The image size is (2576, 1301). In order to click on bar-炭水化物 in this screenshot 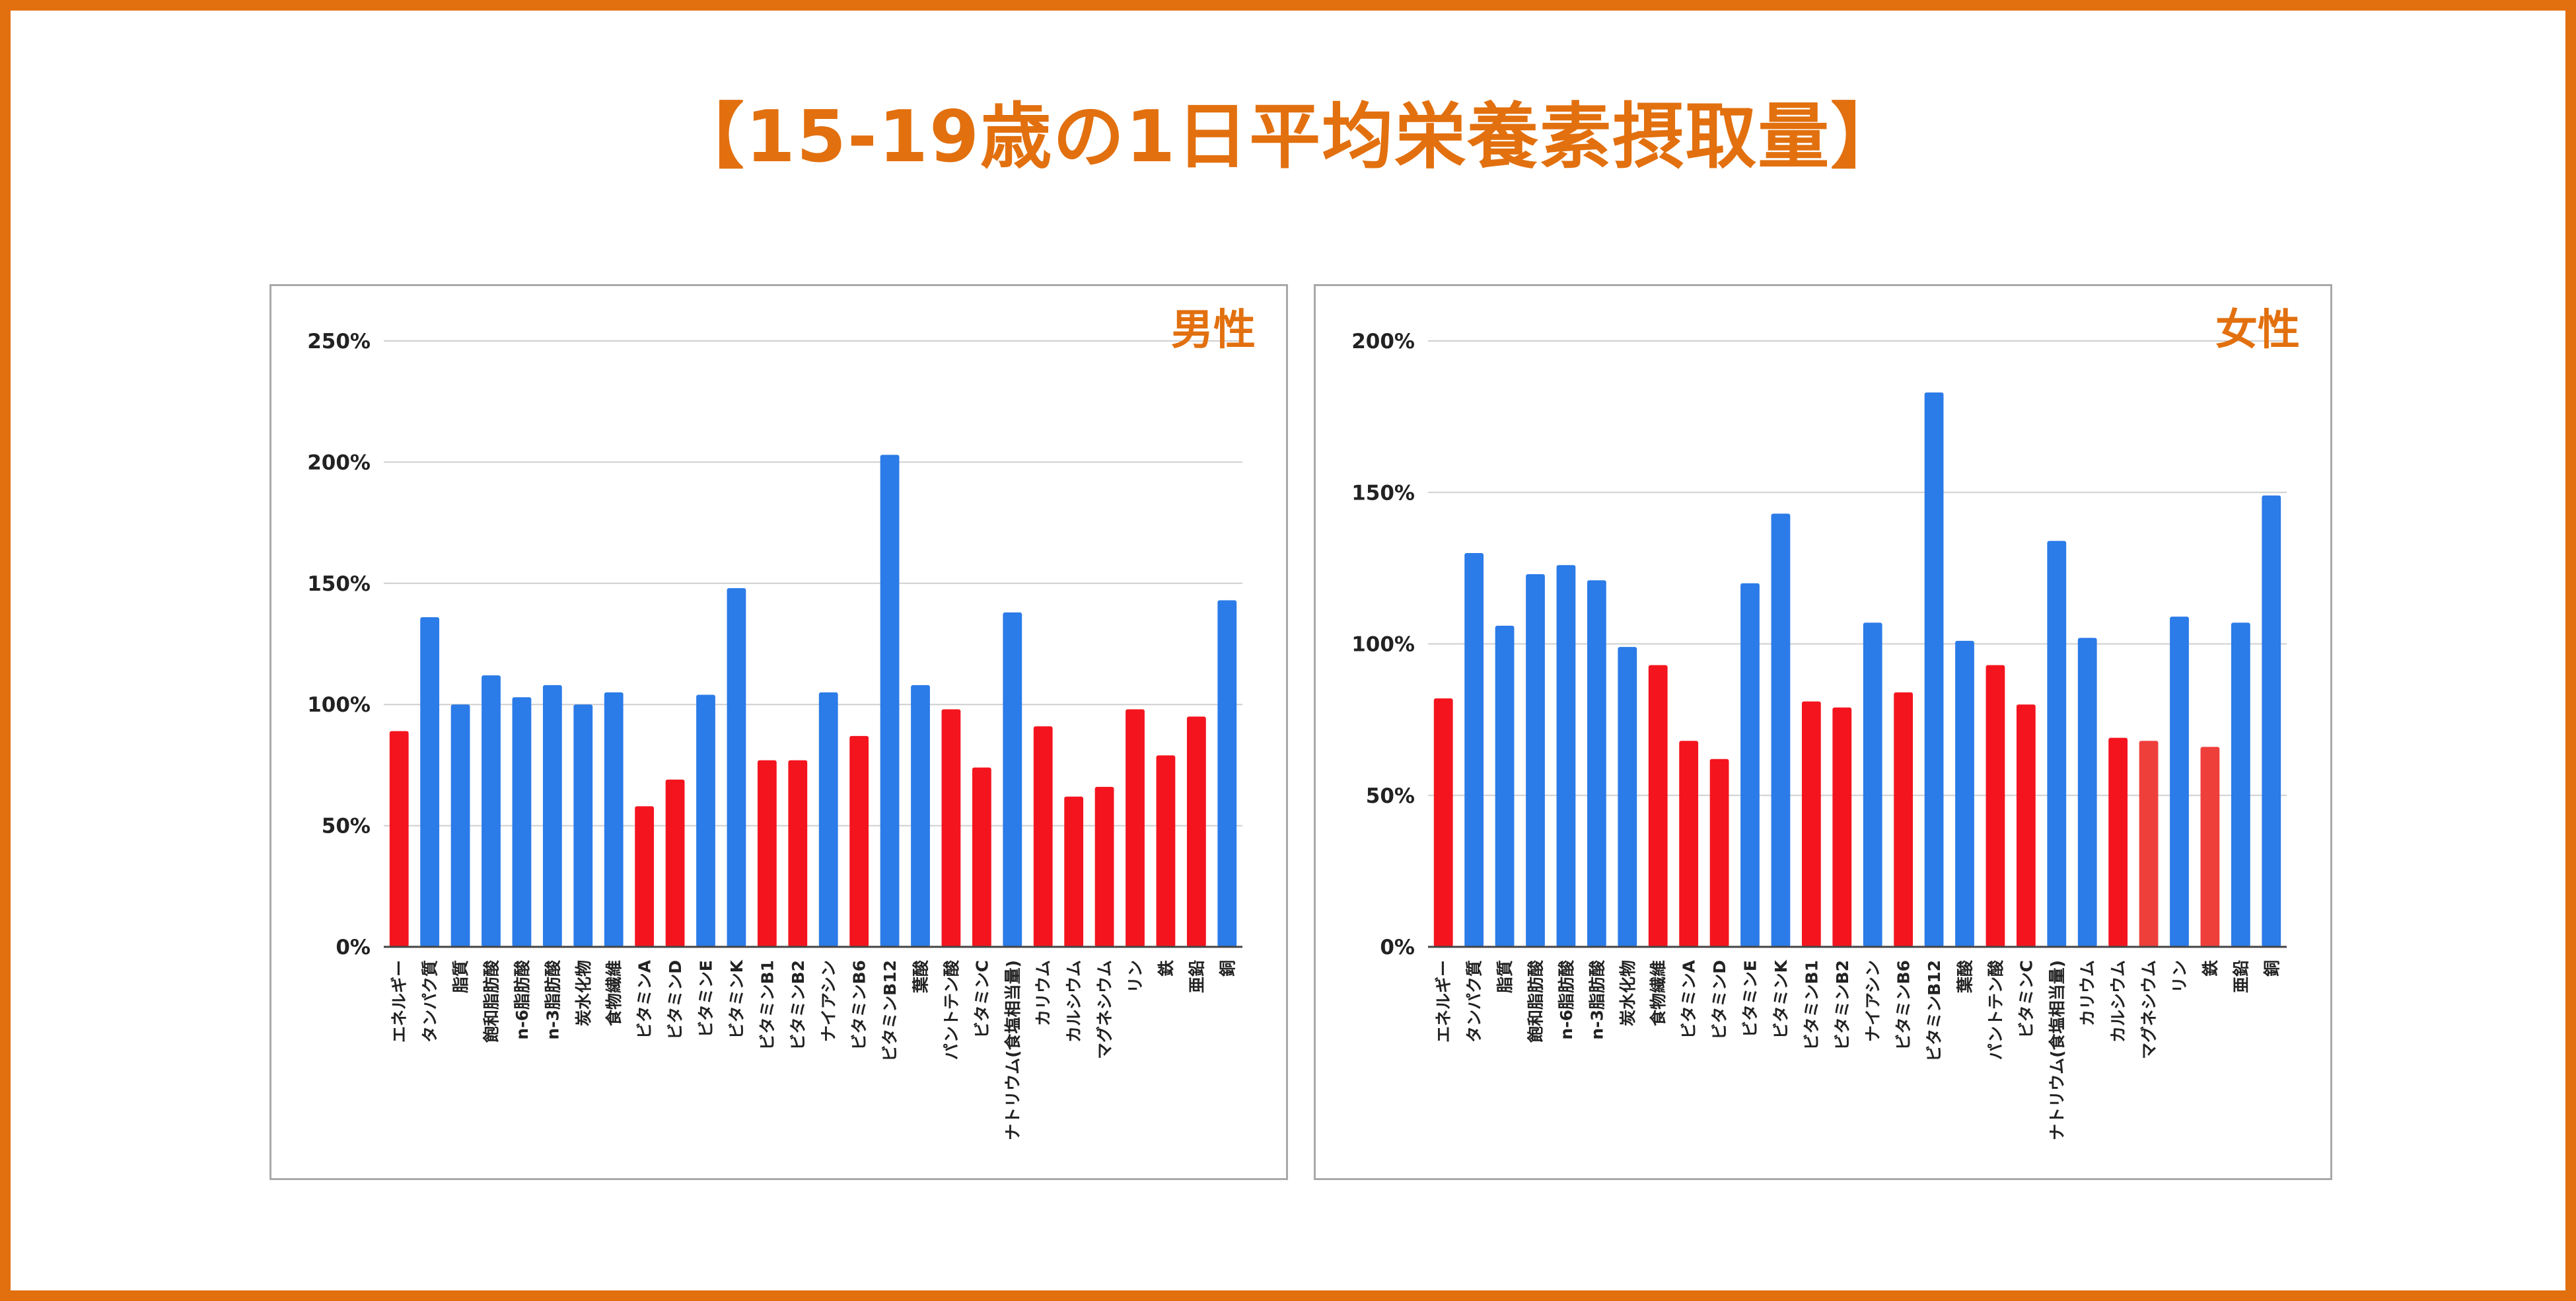, I will do `click(1628, 797)`.